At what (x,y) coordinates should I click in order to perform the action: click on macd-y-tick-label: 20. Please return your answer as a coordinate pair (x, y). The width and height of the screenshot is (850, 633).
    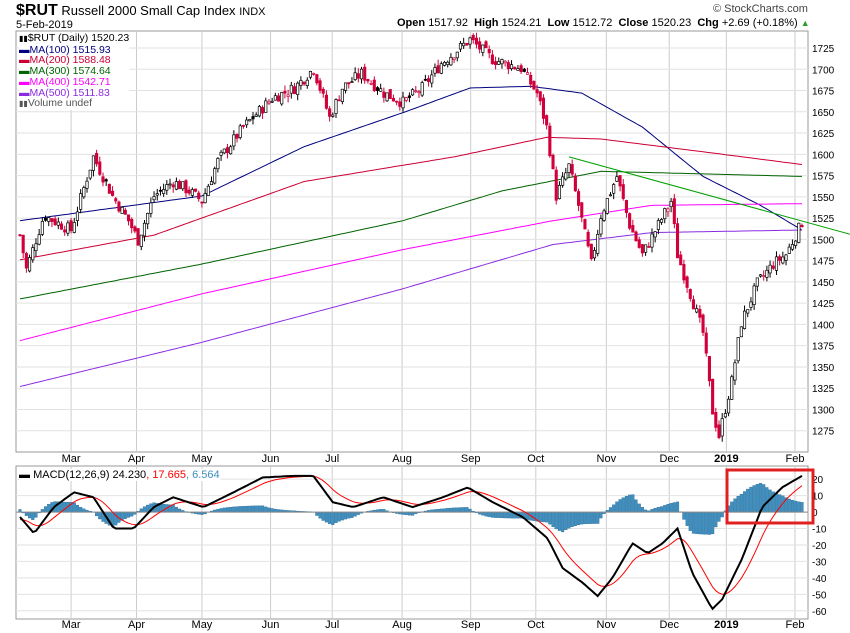
    Looking at the image, I should click on (818, 480).